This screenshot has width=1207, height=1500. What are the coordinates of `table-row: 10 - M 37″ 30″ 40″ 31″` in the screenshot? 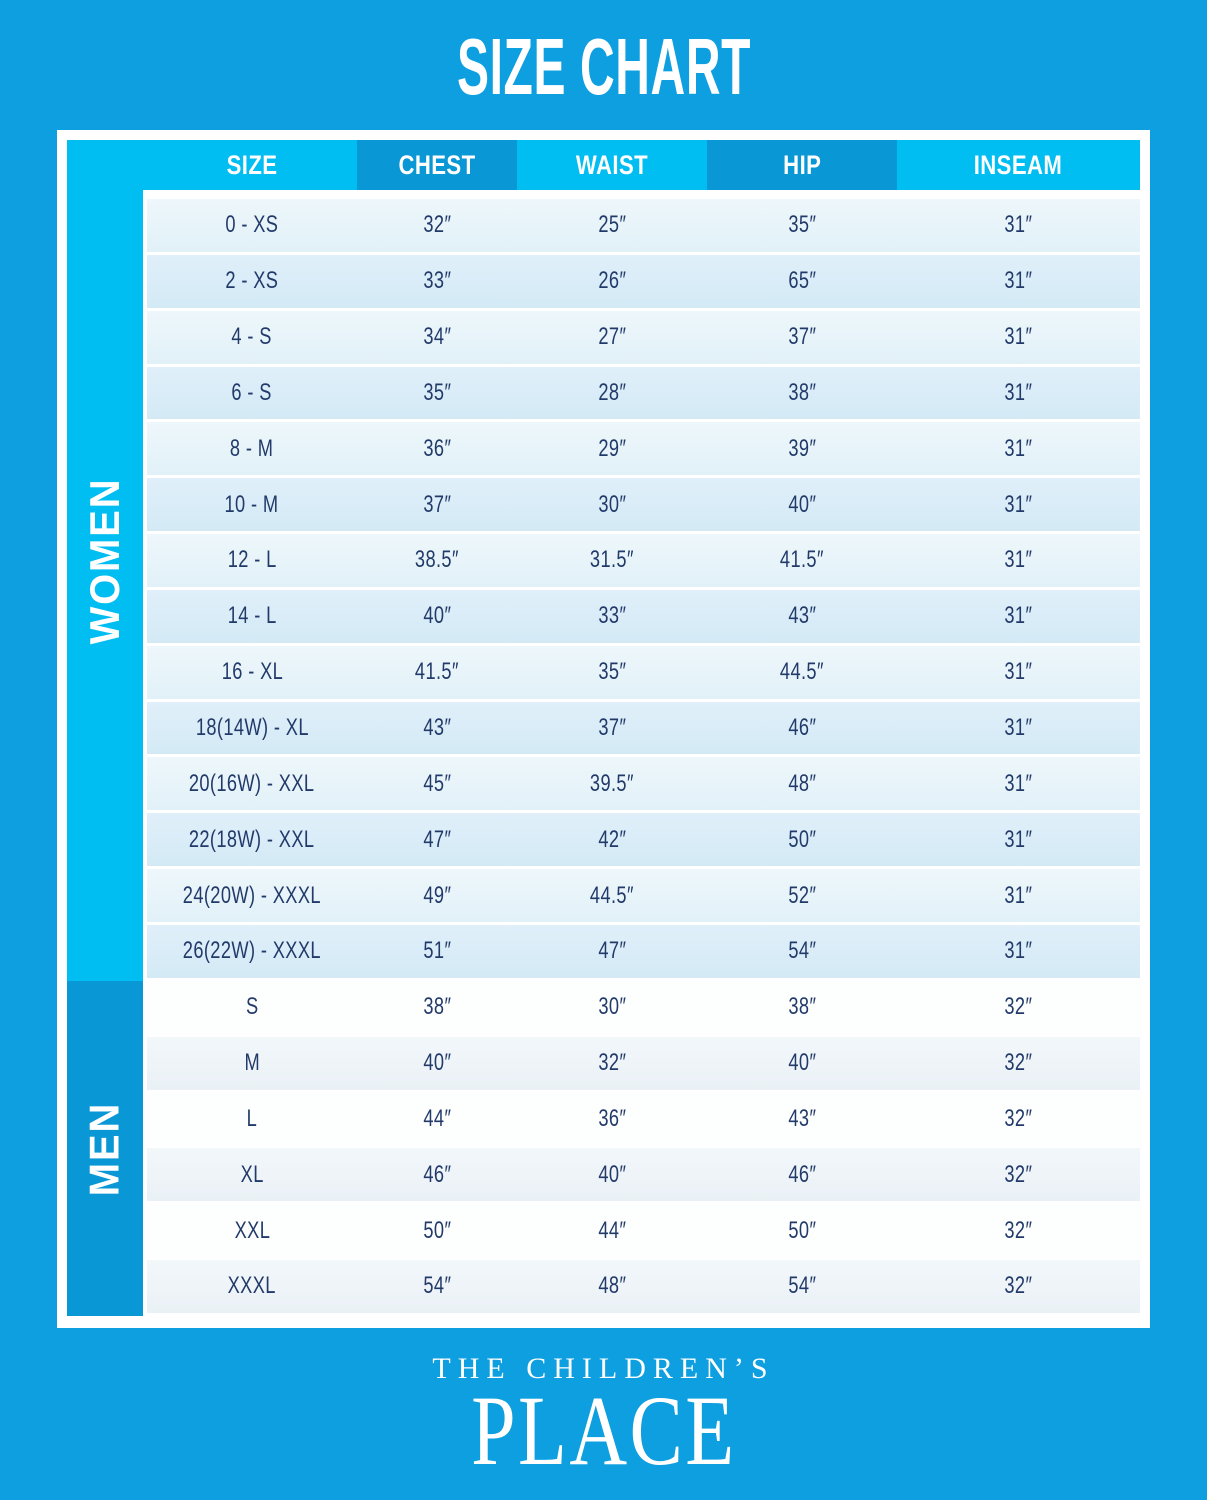 It's located at (643, 506).